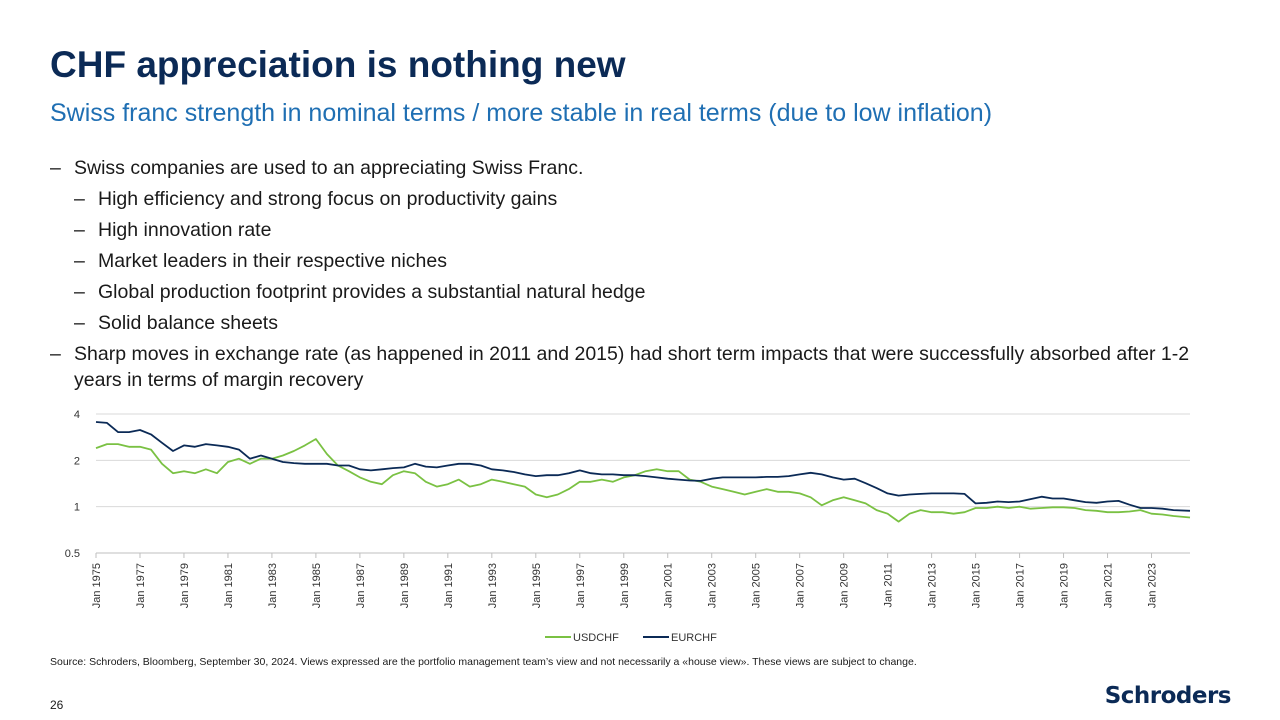 The image size is (1280, 720). I want to click on x-tick-label: Jan 1989, so click(405, 585).